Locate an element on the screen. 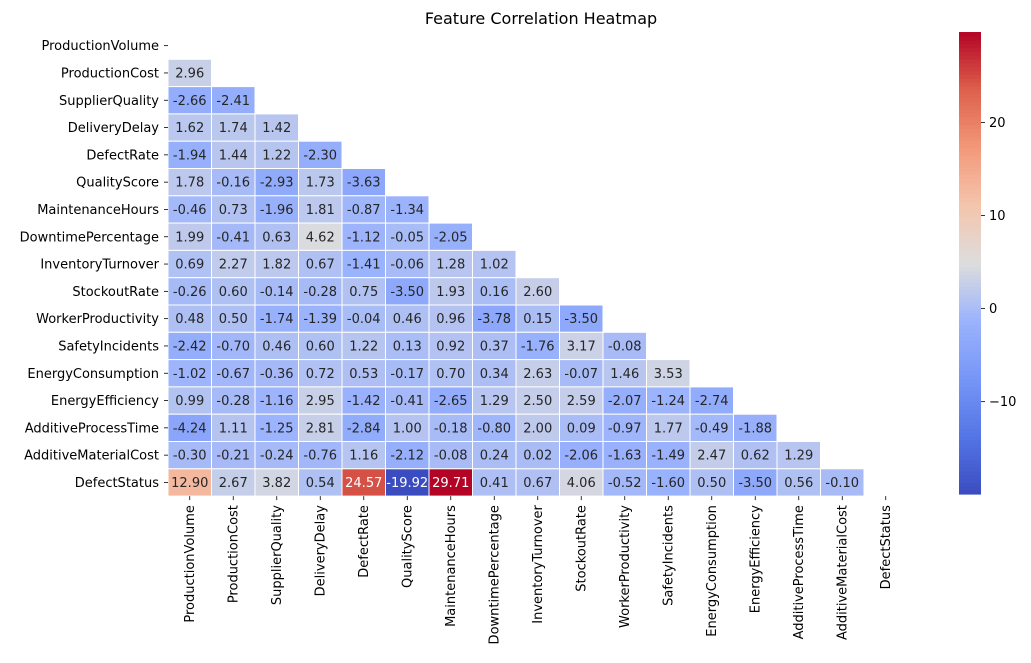  column-tick-label: ProductionCost is located at coordinates (234, 554).